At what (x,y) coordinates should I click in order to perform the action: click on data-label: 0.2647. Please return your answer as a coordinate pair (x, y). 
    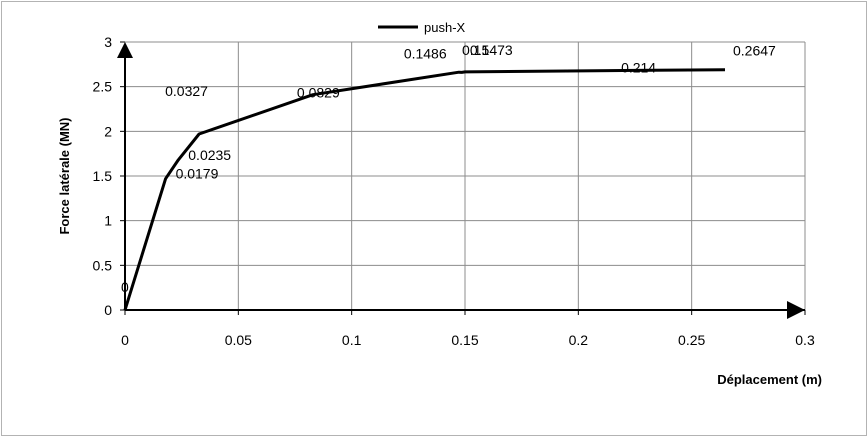
    Looking at the image, I should click on (754, 51).